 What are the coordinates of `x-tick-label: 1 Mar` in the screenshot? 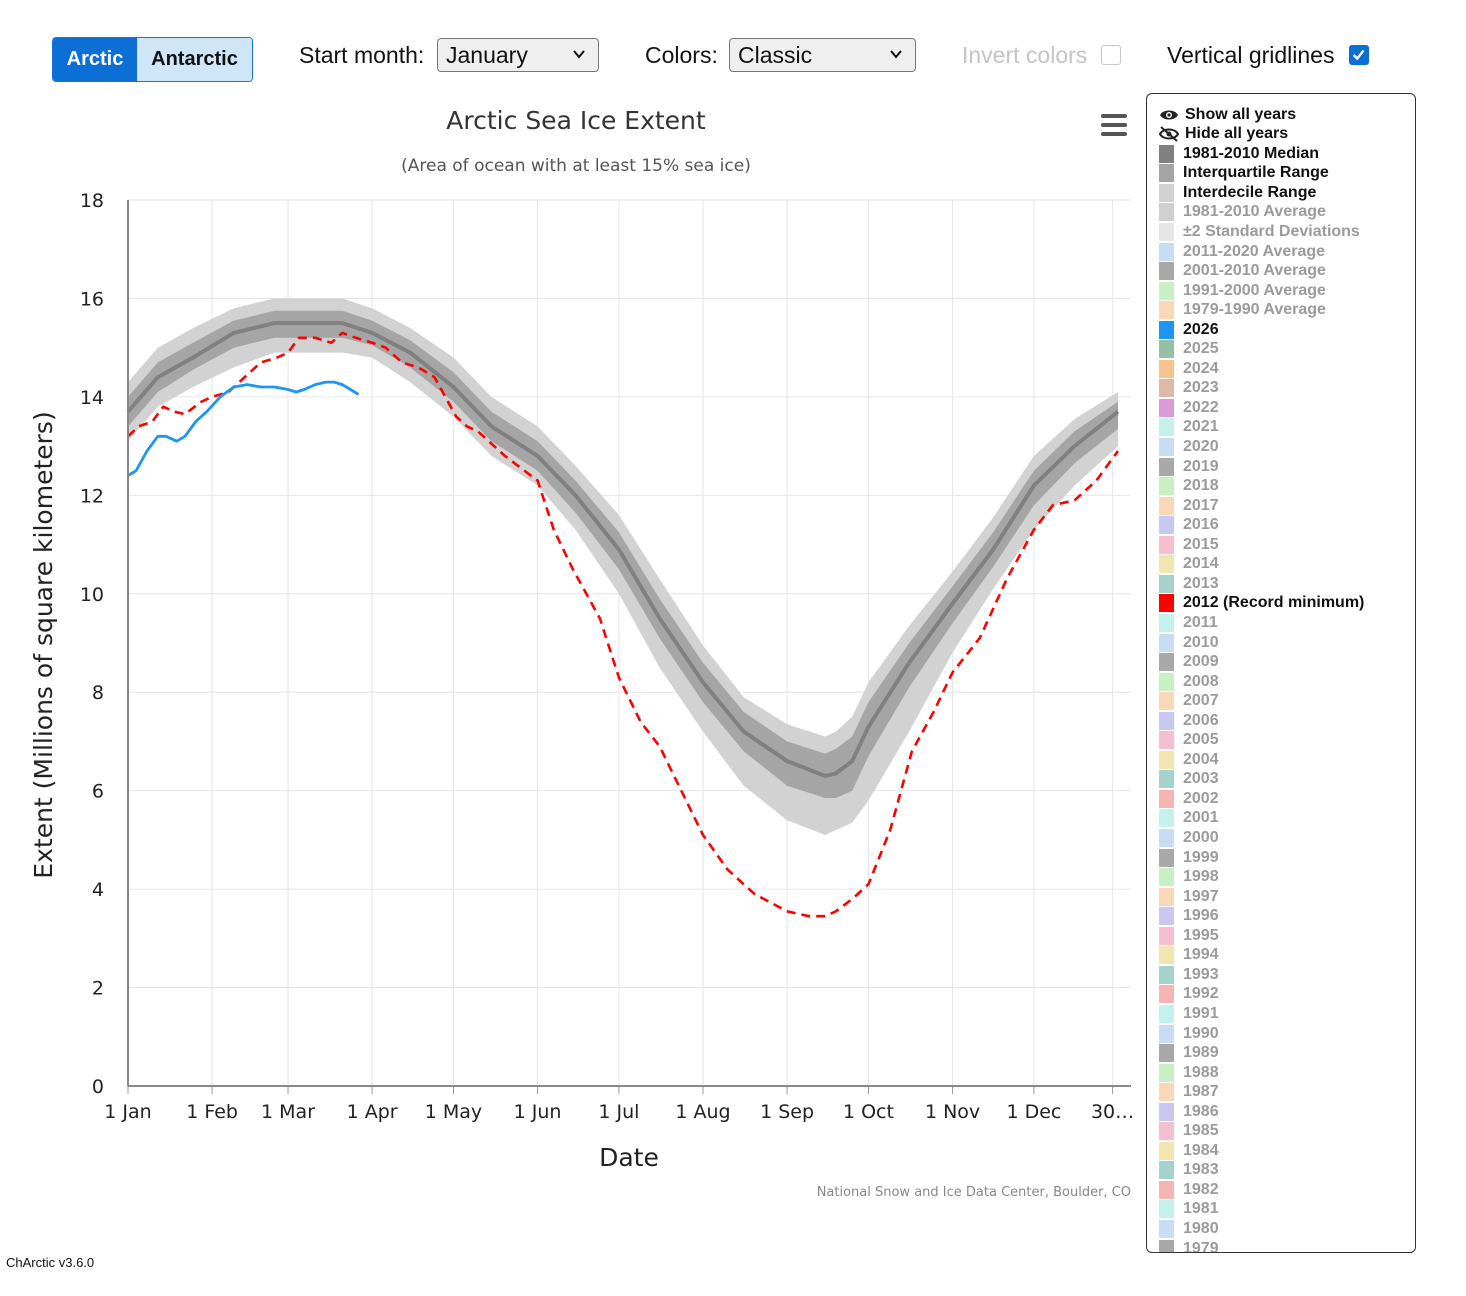 It's located at (288, 1112).